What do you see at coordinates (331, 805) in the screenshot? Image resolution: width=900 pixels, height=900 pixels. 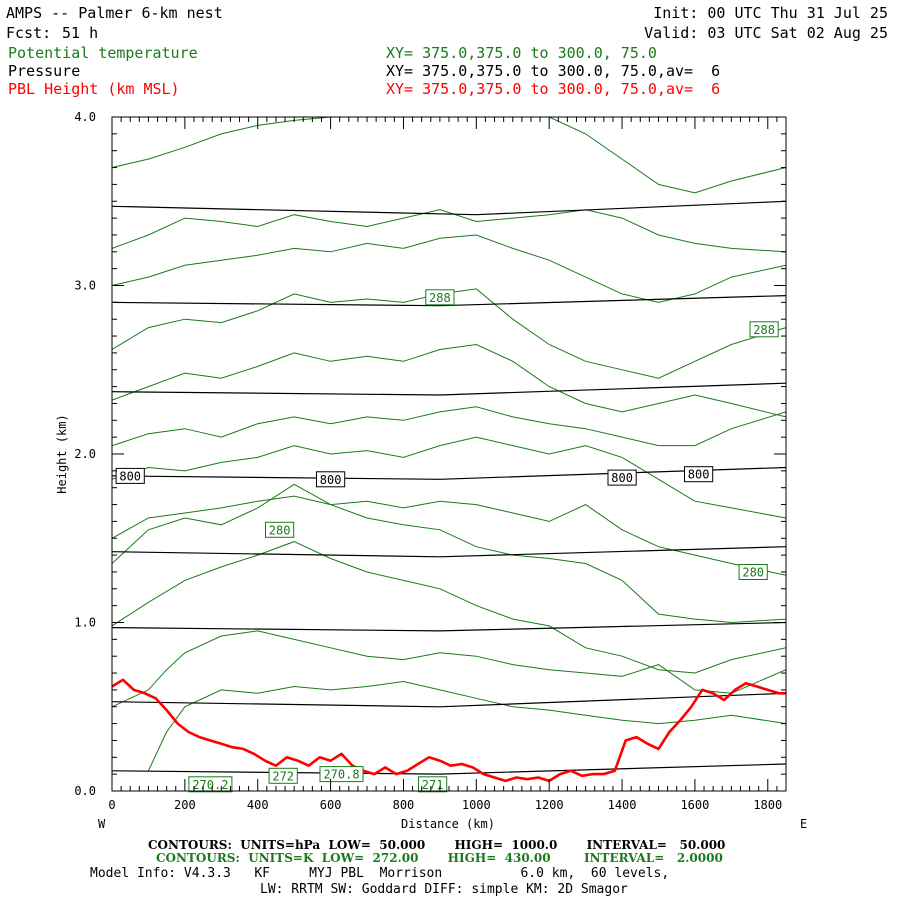 I see `x-tick-label: 600` at bounding box center [331, 805].